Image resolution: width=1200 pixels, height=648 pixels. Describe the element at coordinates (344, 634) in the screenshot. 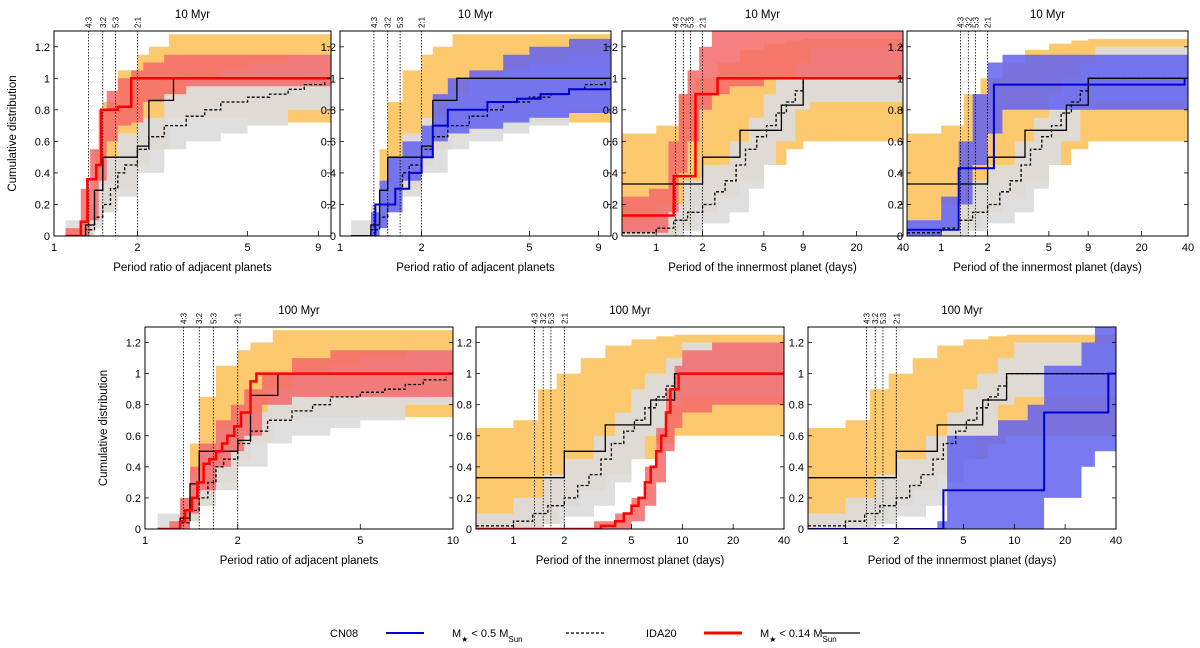

I see `legend-cn08-label: CN08` at that location.